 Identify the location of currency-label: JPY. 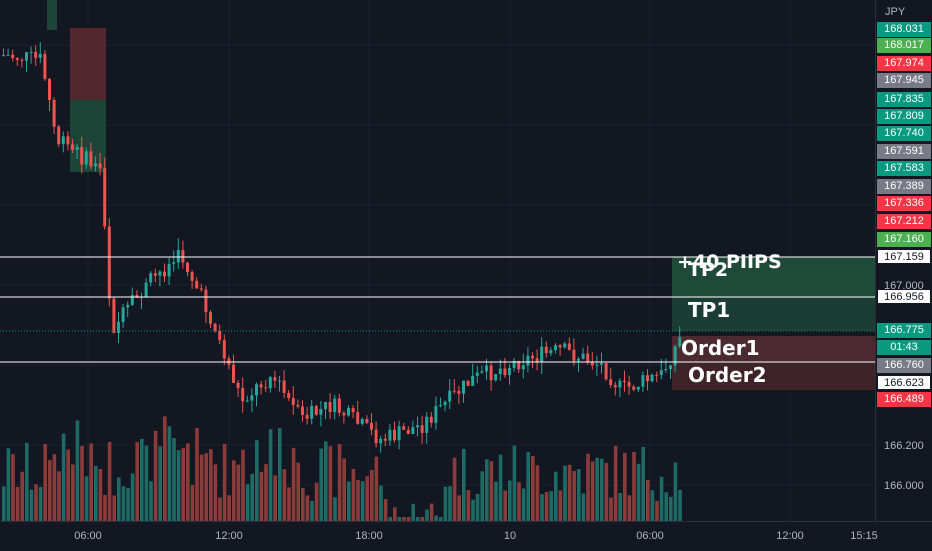
(895, 12).